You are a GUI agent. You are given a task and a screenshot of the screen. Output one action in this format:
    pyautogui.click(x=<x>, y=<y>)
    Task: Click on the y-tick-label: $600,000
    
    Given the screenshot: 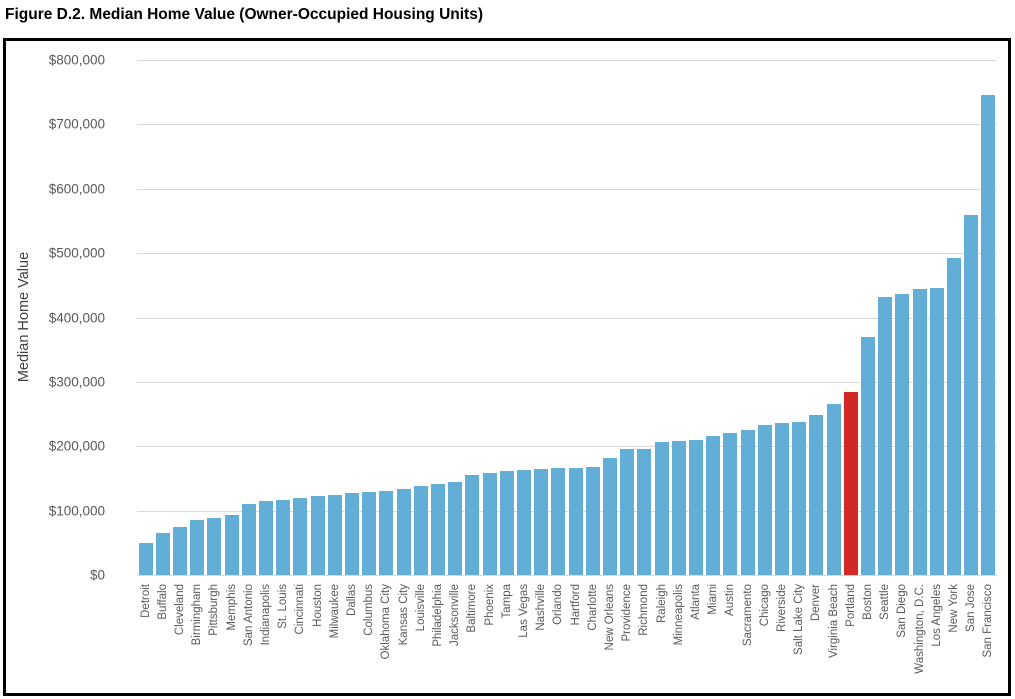 What is the action you would take?
    pyautogui.click(x=76, y=189)
    